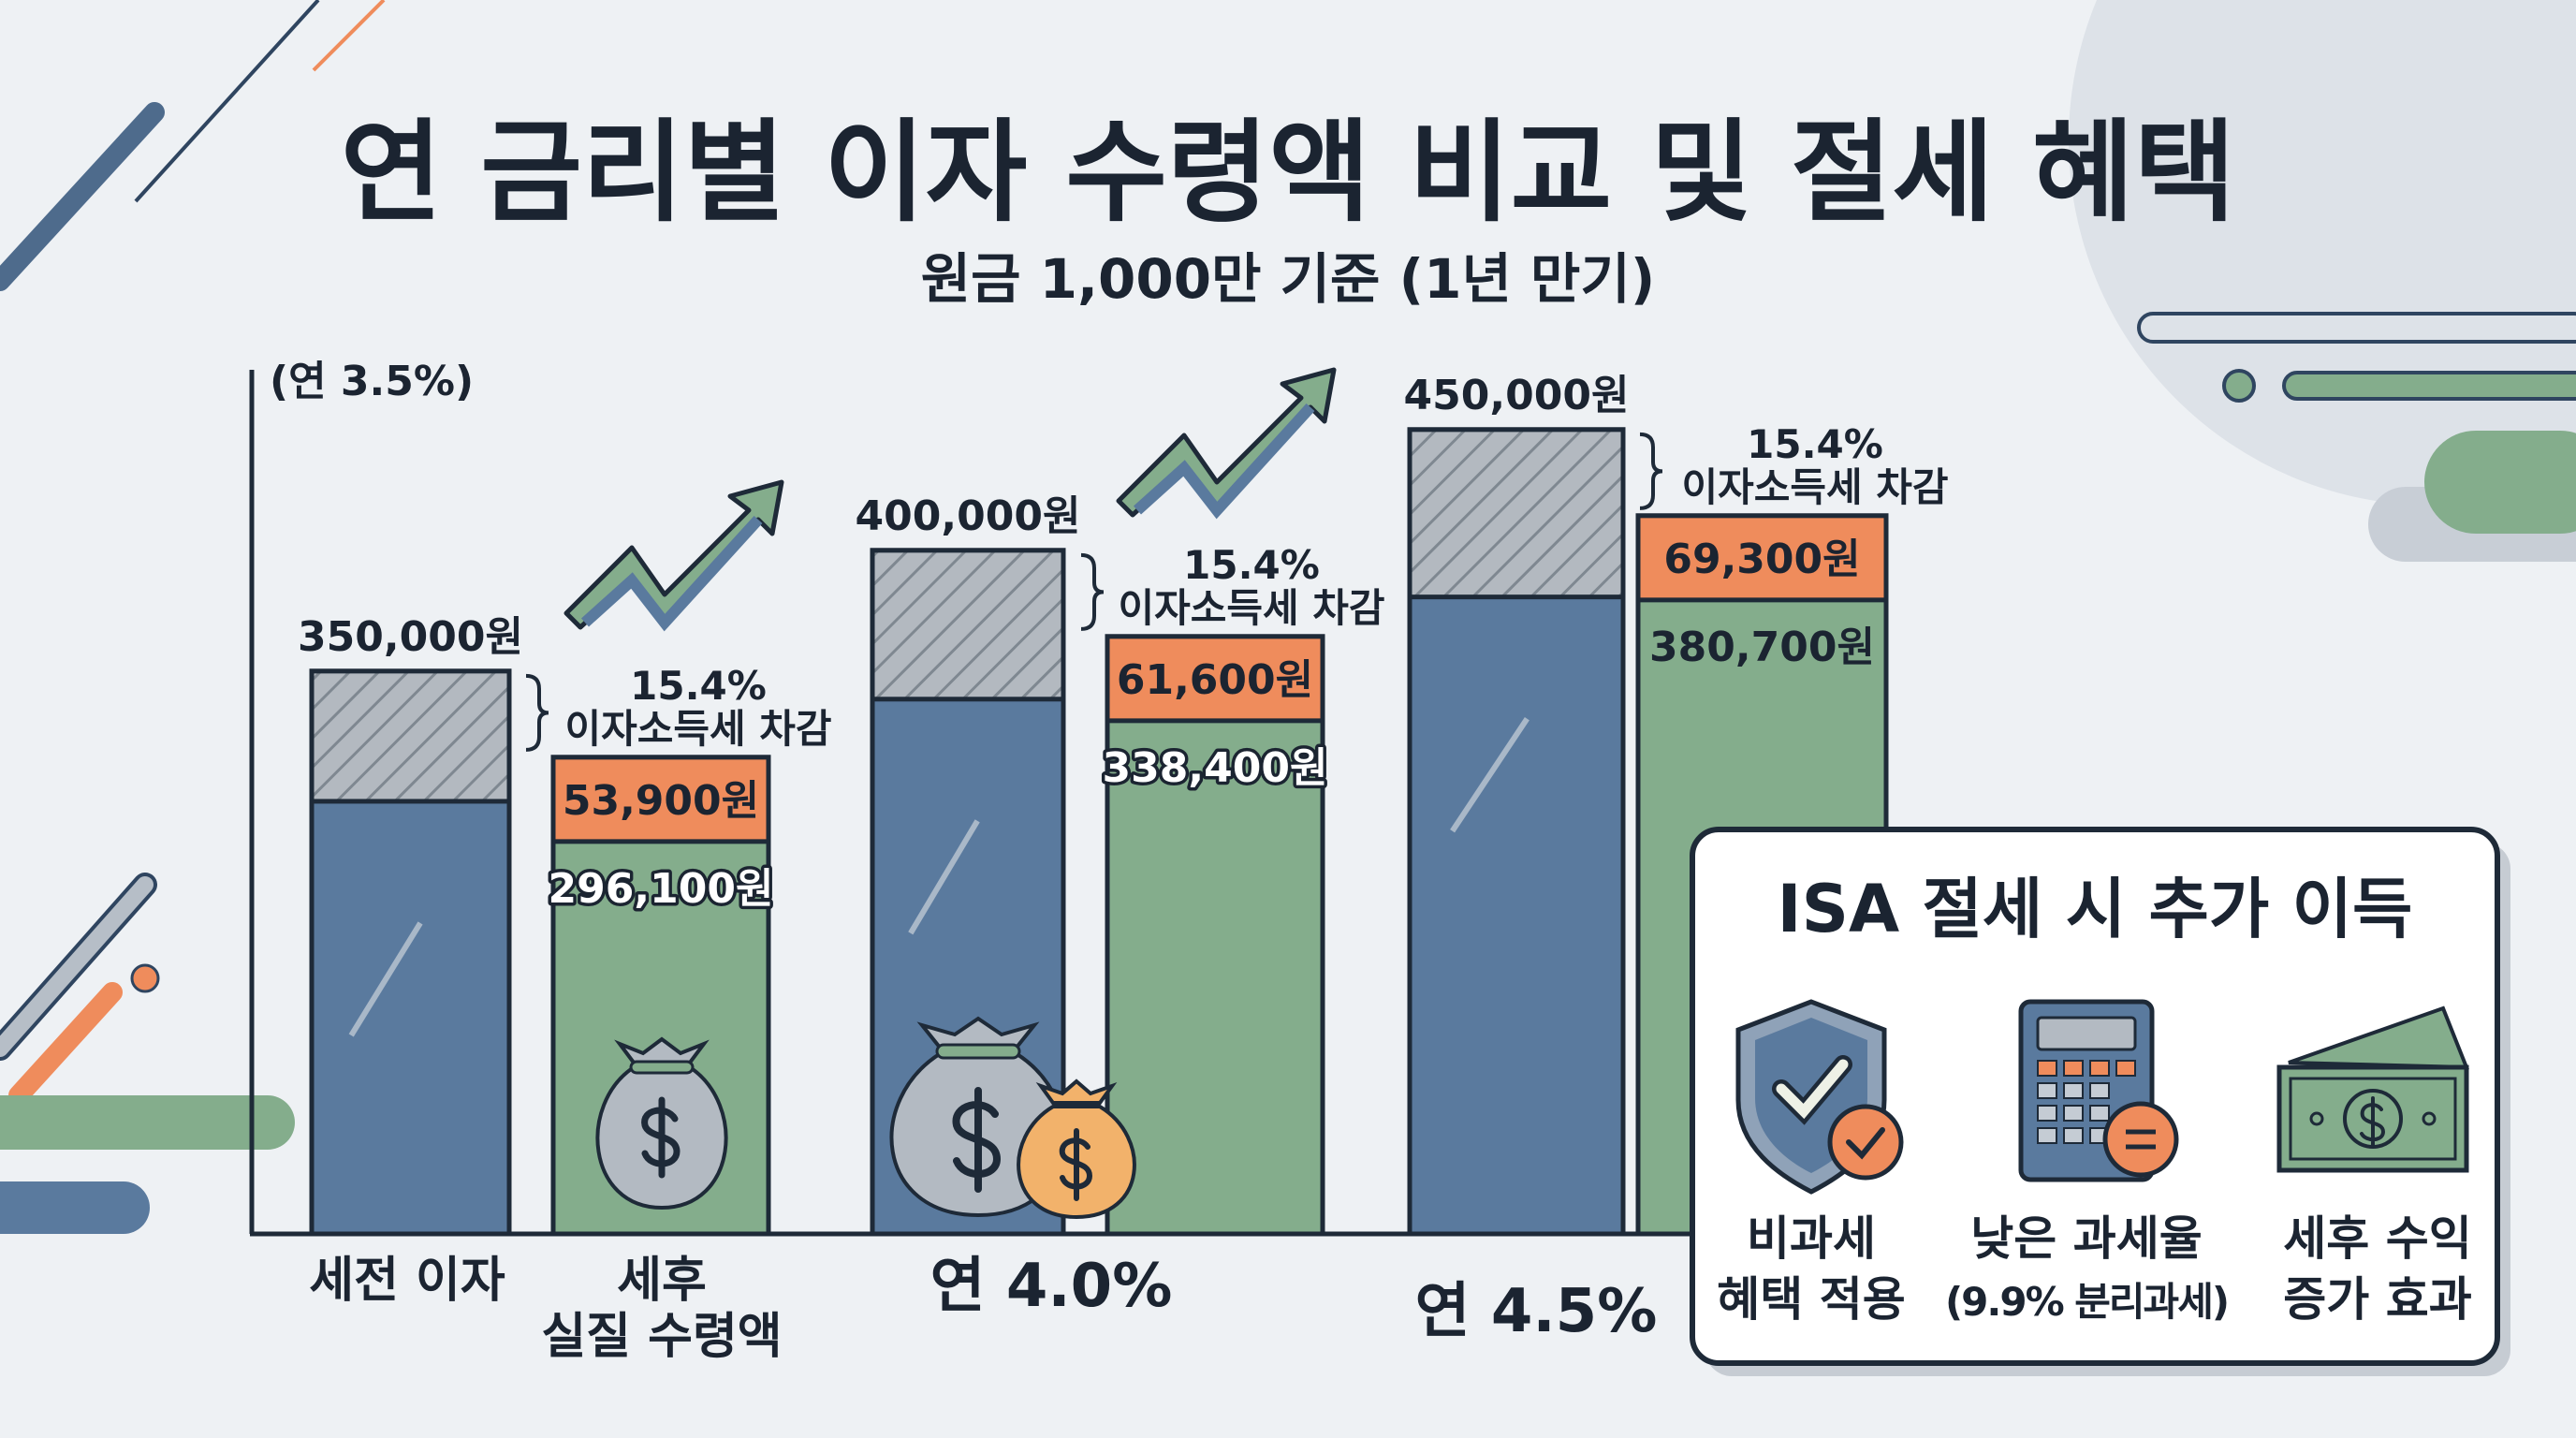 The width and height of the screenshot is (2576, 1438). What do you see at coordinates (1536, 1311) in the screenshot?
I see `x-label-rate-4-5: 연 4.5%` at bounding box center [1536, 1311].